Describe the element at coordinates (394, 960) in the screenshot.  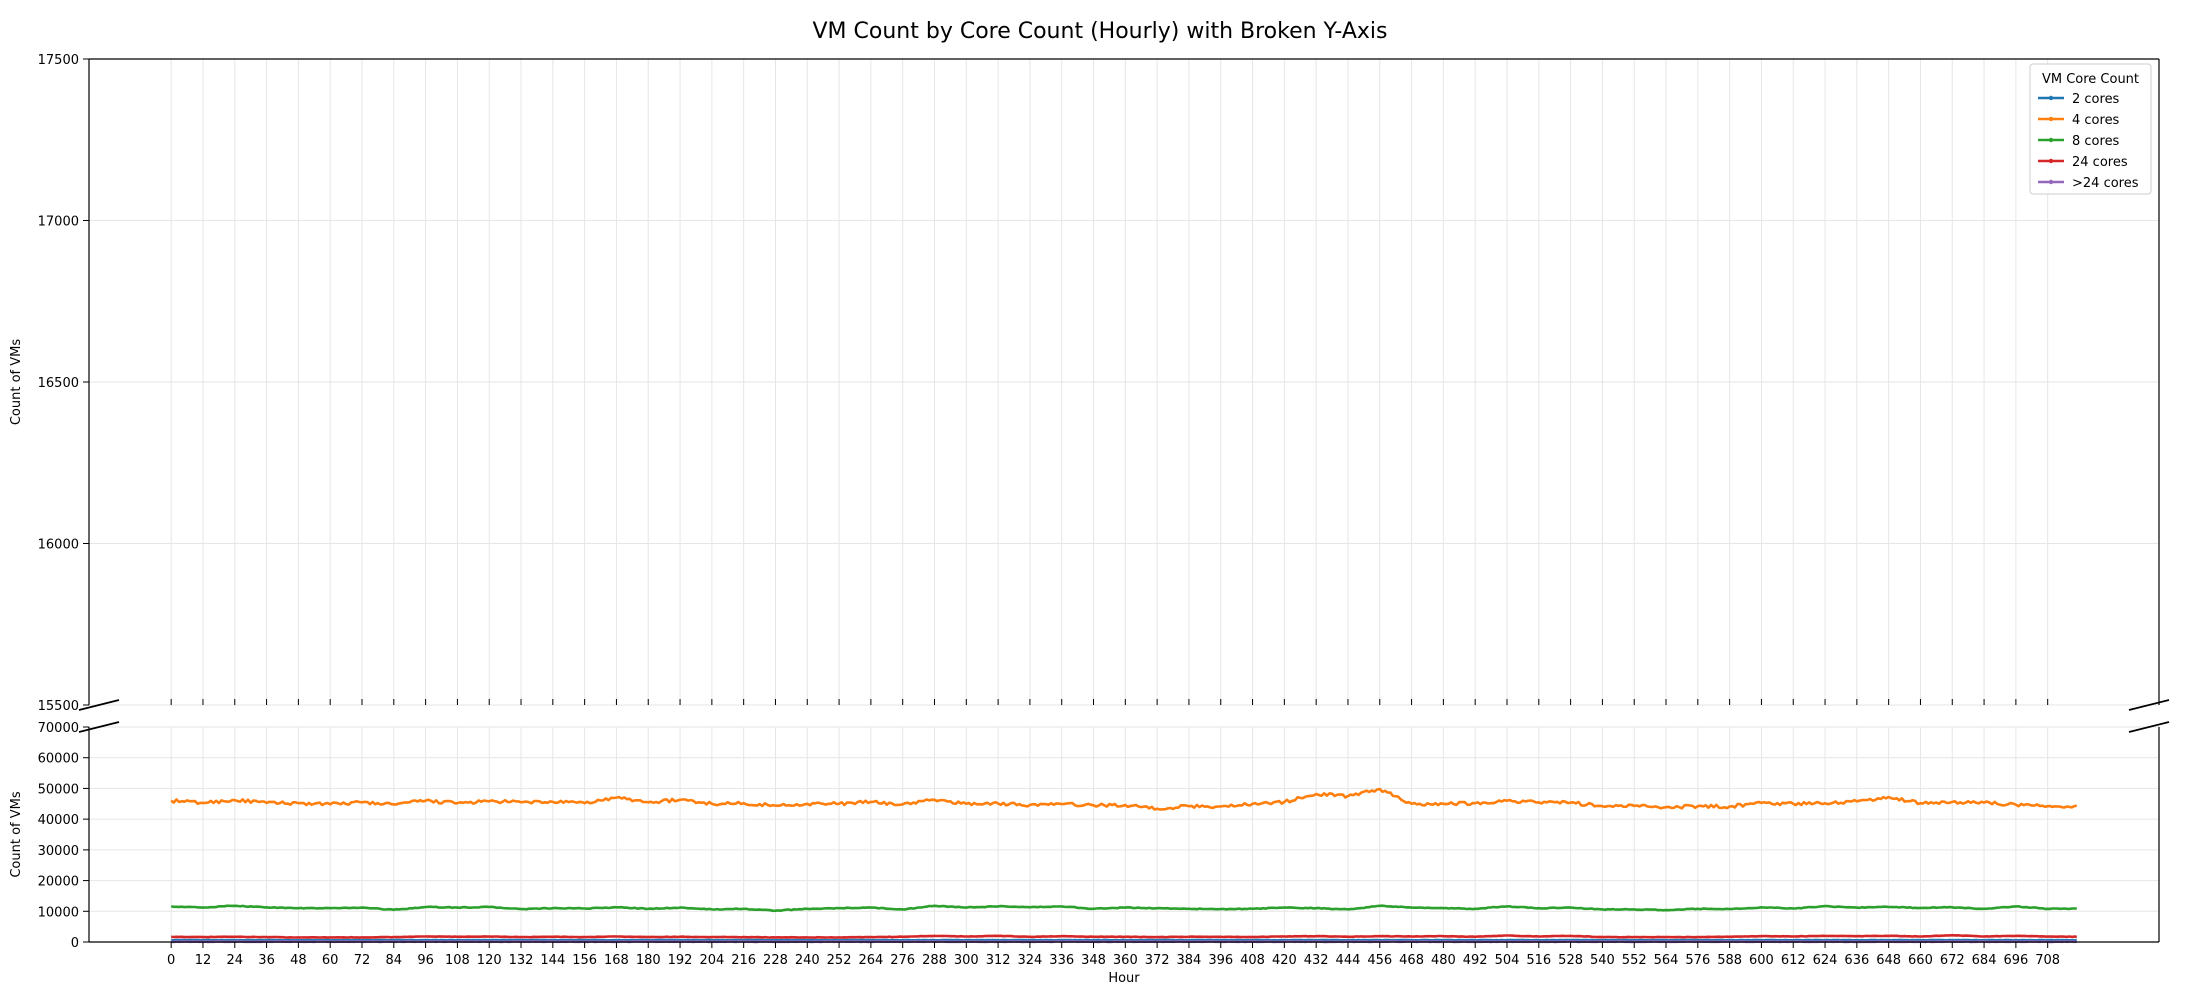
I see `x-tick-label: 84` at that location.